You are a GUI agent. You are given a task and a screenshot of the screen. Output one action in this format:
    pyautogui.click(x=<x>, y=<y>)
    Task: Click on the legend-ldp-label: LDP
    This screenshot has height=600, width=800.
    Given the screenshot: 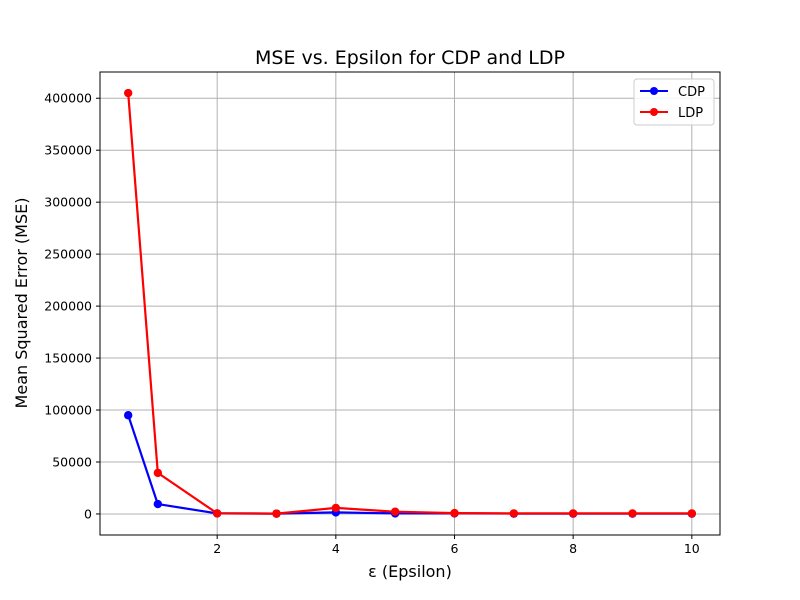 What is the action you would take?
    pyautogui.click(x=690, y=113)
    